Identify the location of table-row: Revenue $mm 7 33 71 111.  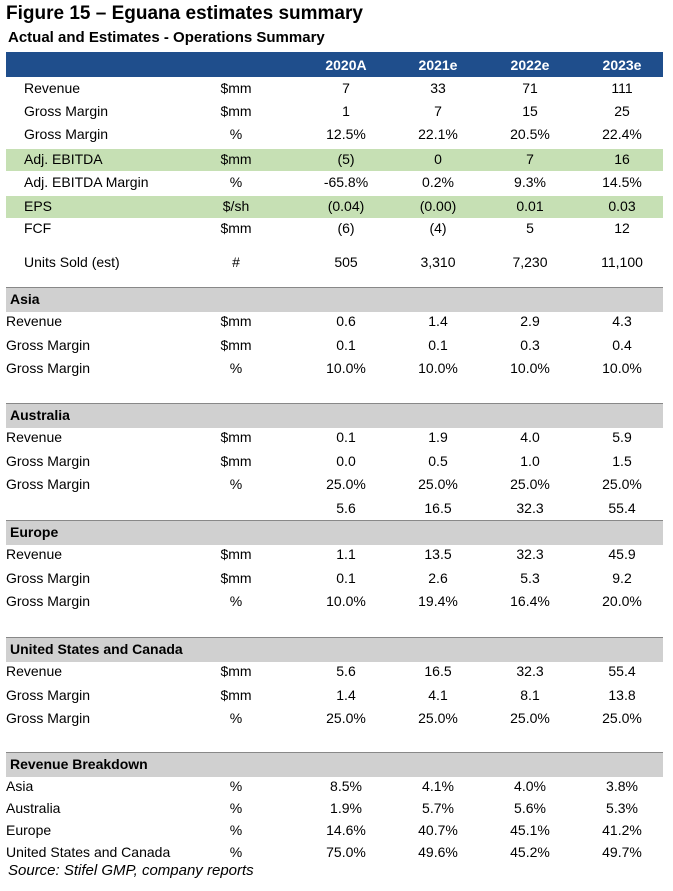
(334, 89).